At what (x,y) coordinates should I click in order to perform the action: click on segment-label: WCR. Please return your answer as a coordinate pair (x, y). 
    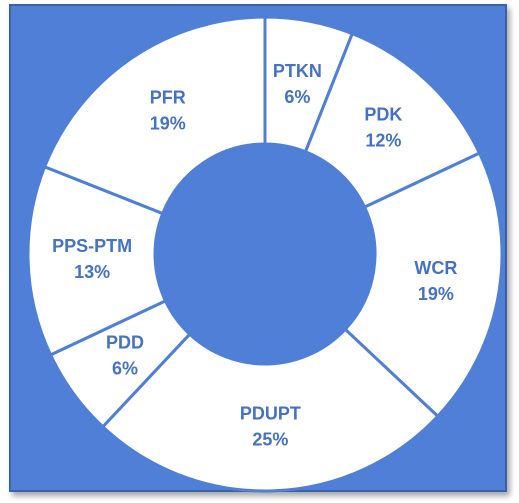
    Looking at the image, I should click on (435, 268).